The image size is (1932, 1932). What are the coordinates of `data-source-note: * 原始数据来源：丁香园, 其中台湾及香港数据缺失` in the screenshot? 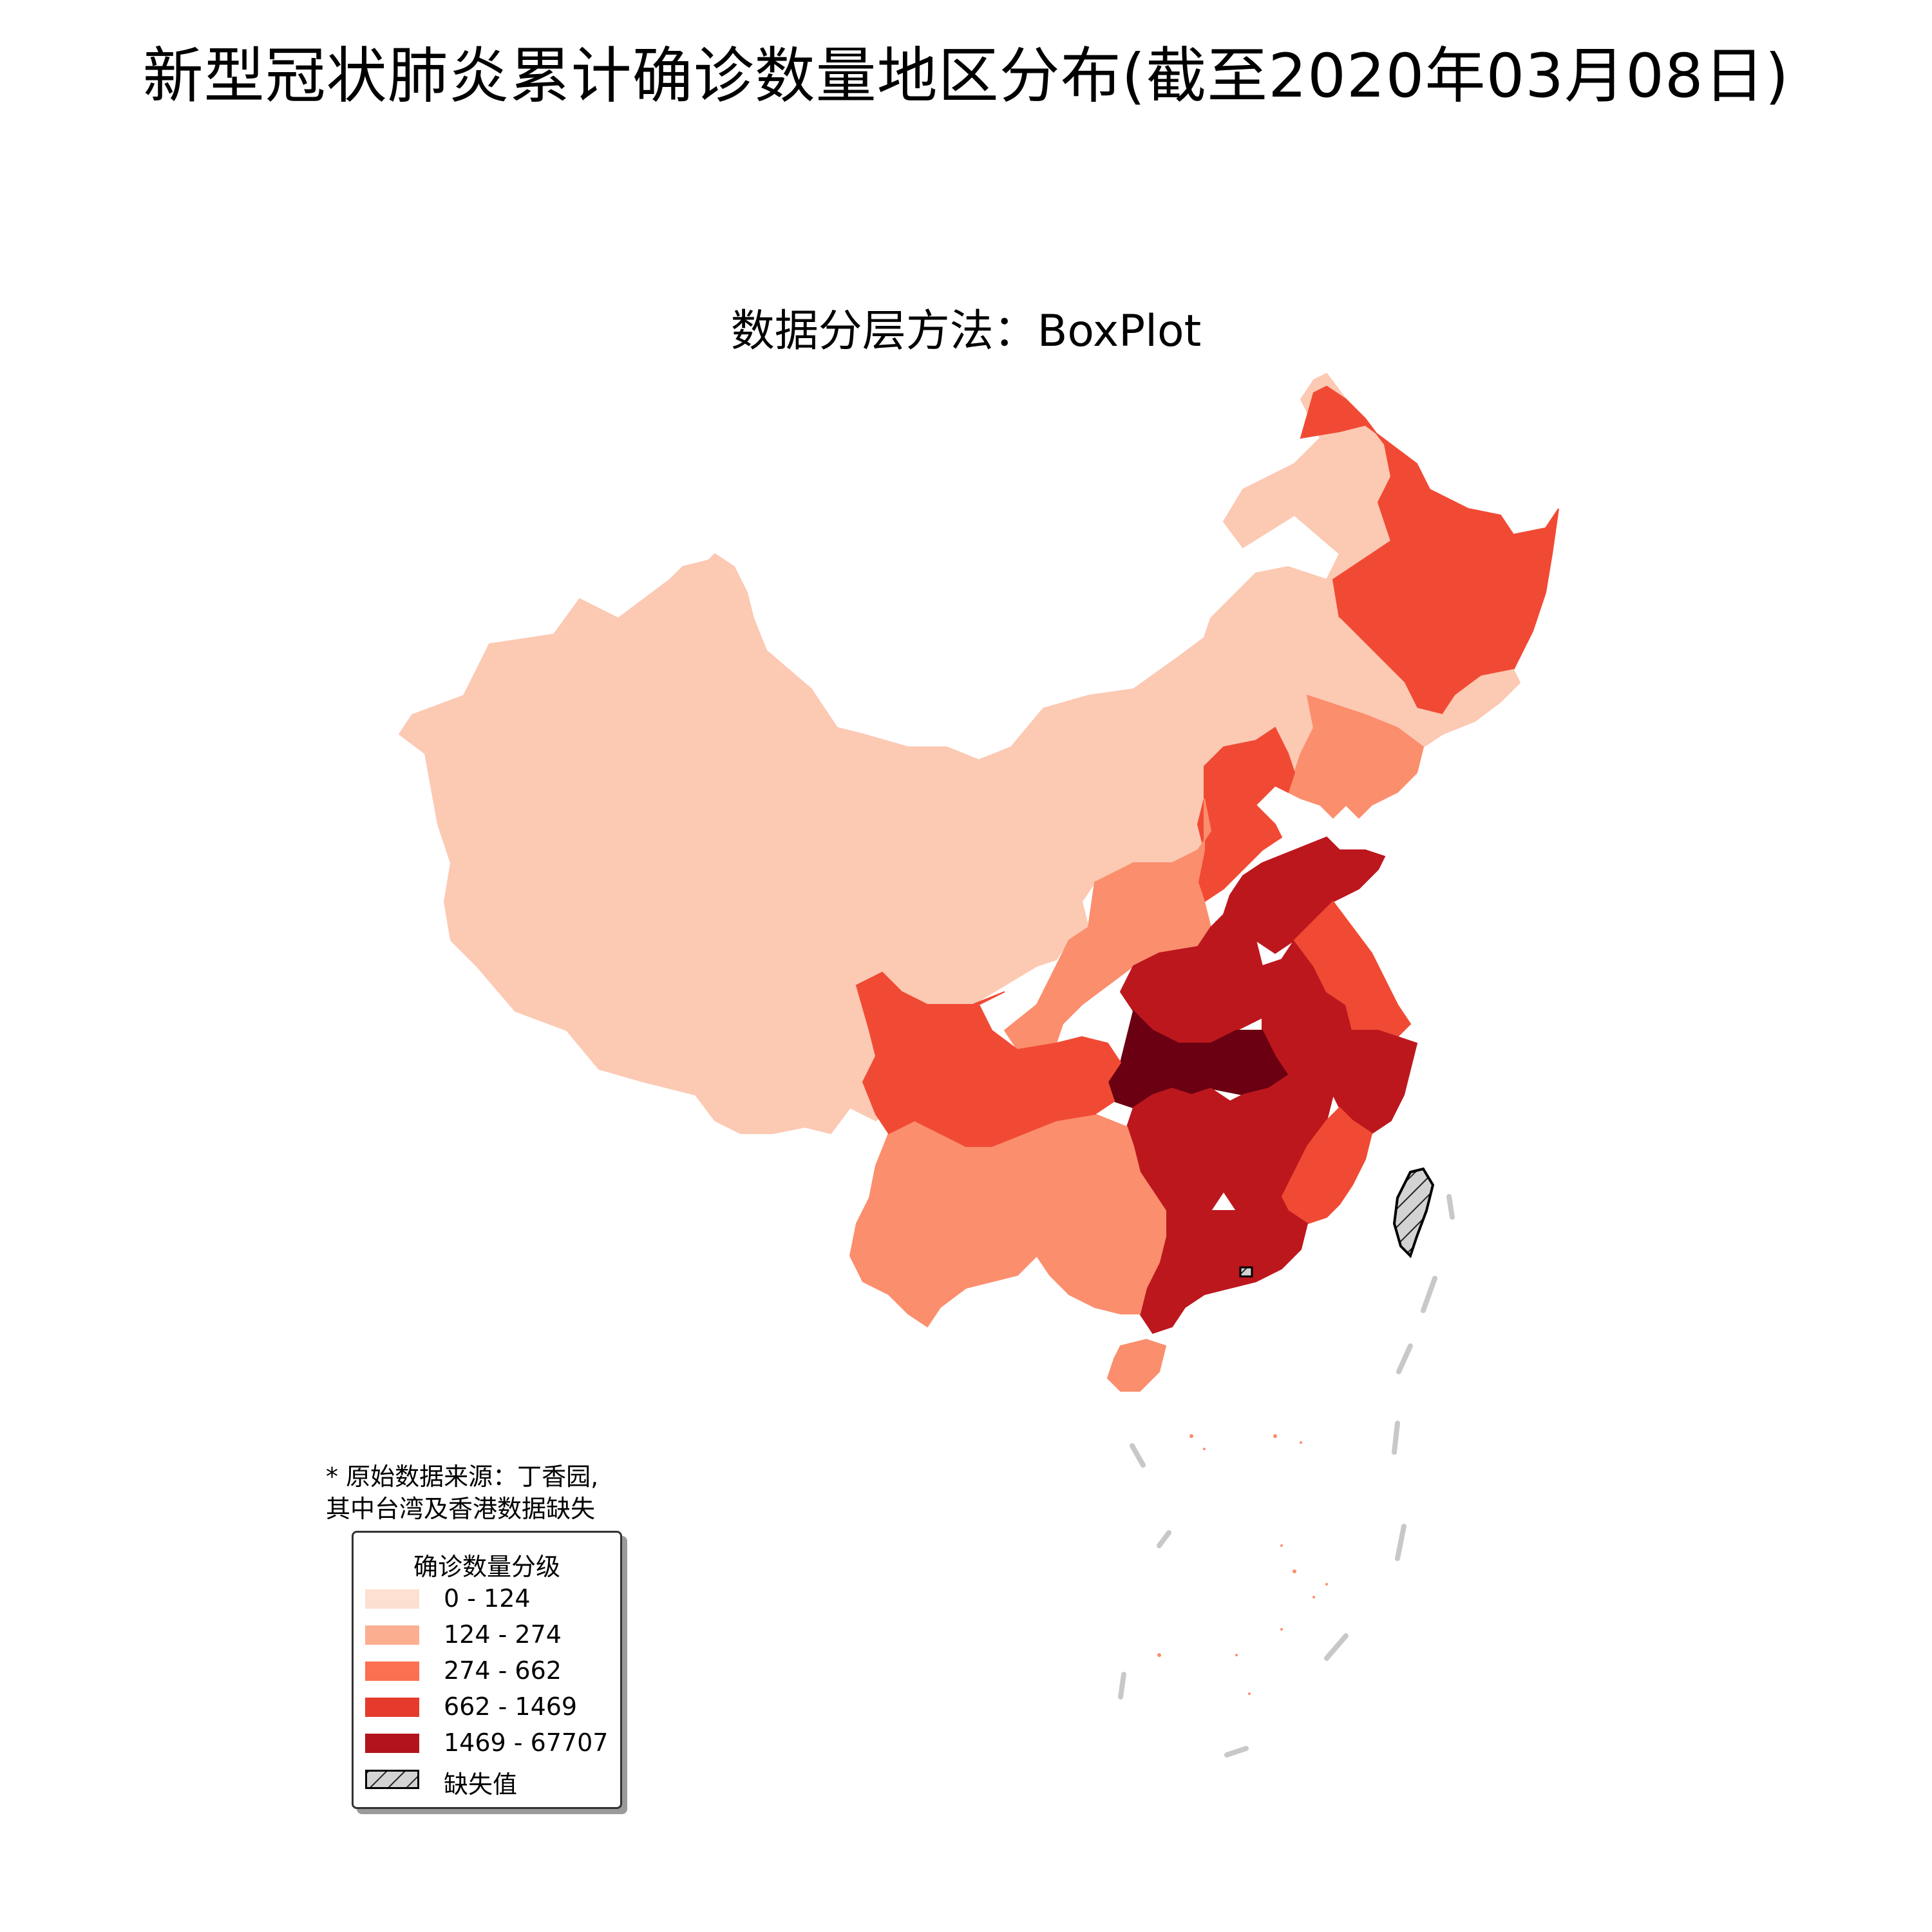 It's located at (462, 1493).